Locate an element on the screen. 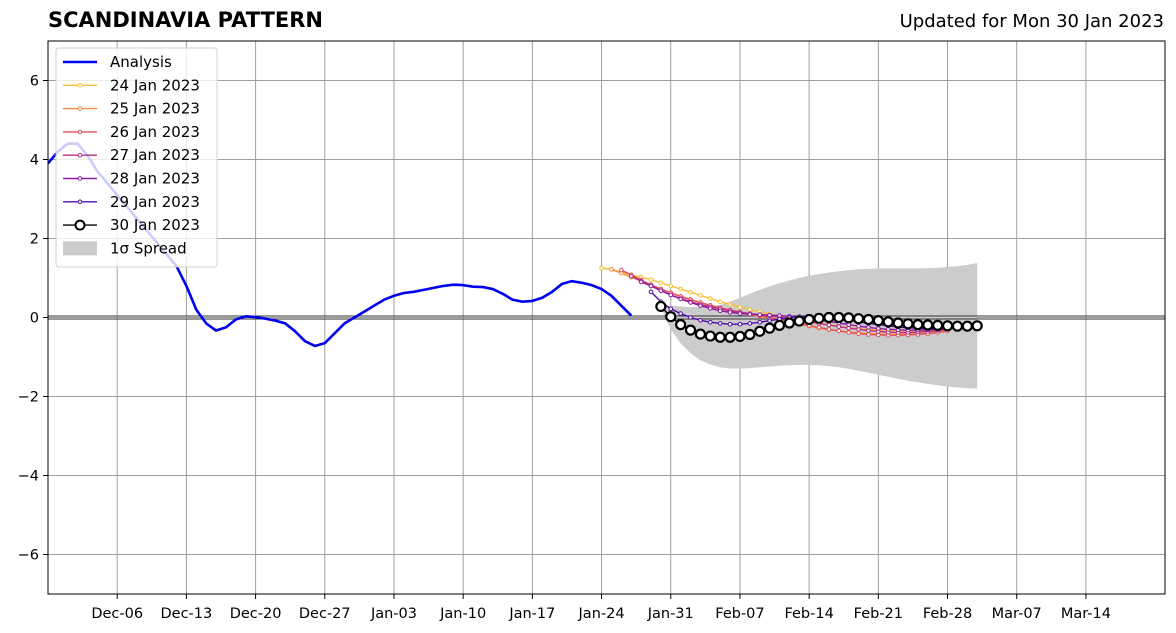 This screenshot has width=1176, height=633. legend-item: 29 Jan 2023 is located at coordinates (131, 202).